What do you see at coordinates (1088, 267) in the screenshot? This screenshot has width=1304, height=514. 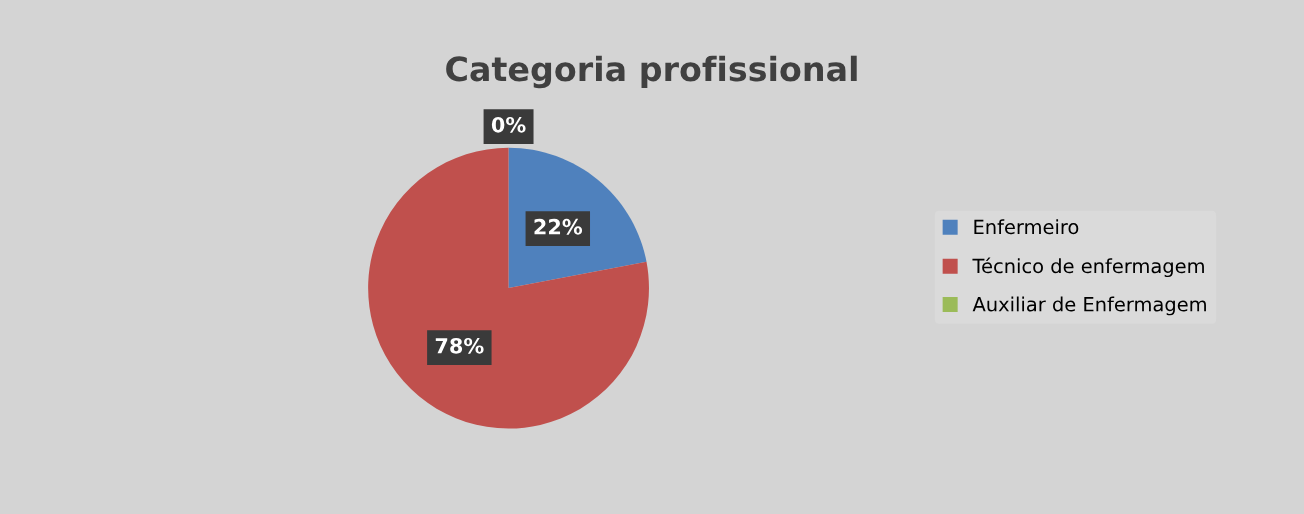 I see `legend-label: Técnico de enfermagem` at bounding box center [1088, 267].